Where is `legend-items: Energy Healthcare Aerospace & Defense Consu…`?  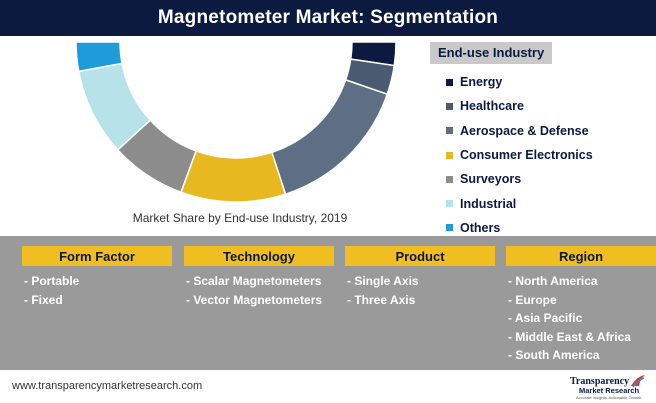
legend-items: Energy Healthcare Aerospace & Defense Consu… is located at coordinates (519, 155).